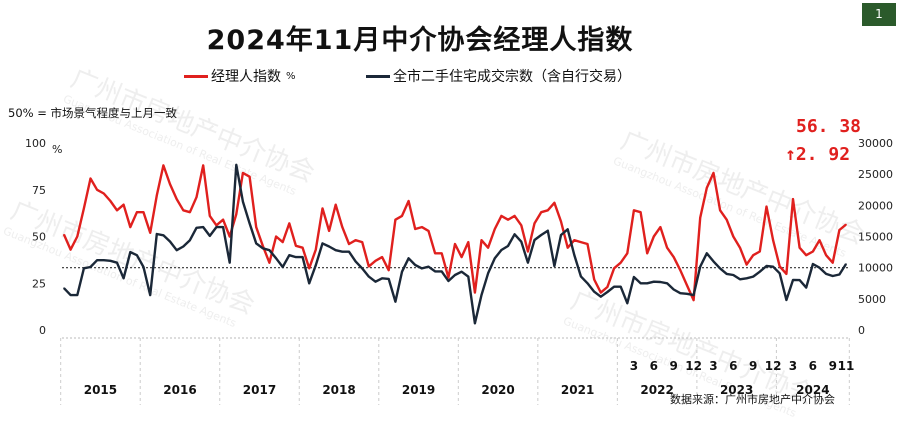  Describe the element at coordinates (829, 126) in the screenshot. I see `latest-value: 56. 38` at that location.